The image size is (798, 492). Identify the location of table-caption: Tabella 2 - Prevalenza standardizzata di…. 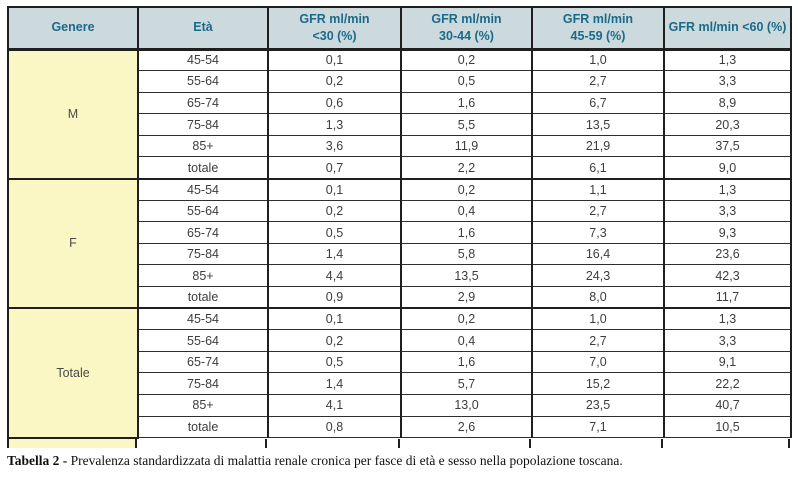
(402, 461).